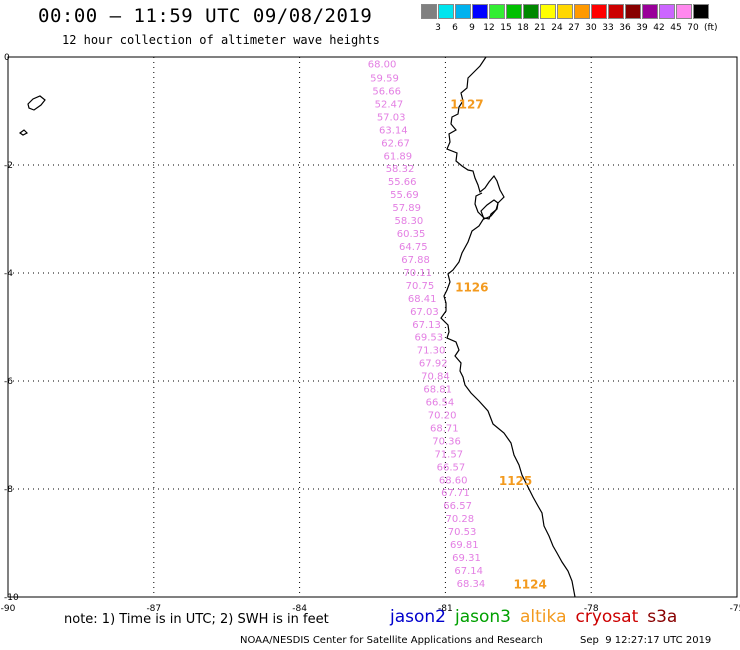 Image resolution: width=740 pixels, height=650 pixels. Describe the element at coordinates (448, 454) in the screenshot. I see `wave-height-value: 71.57` at that location.